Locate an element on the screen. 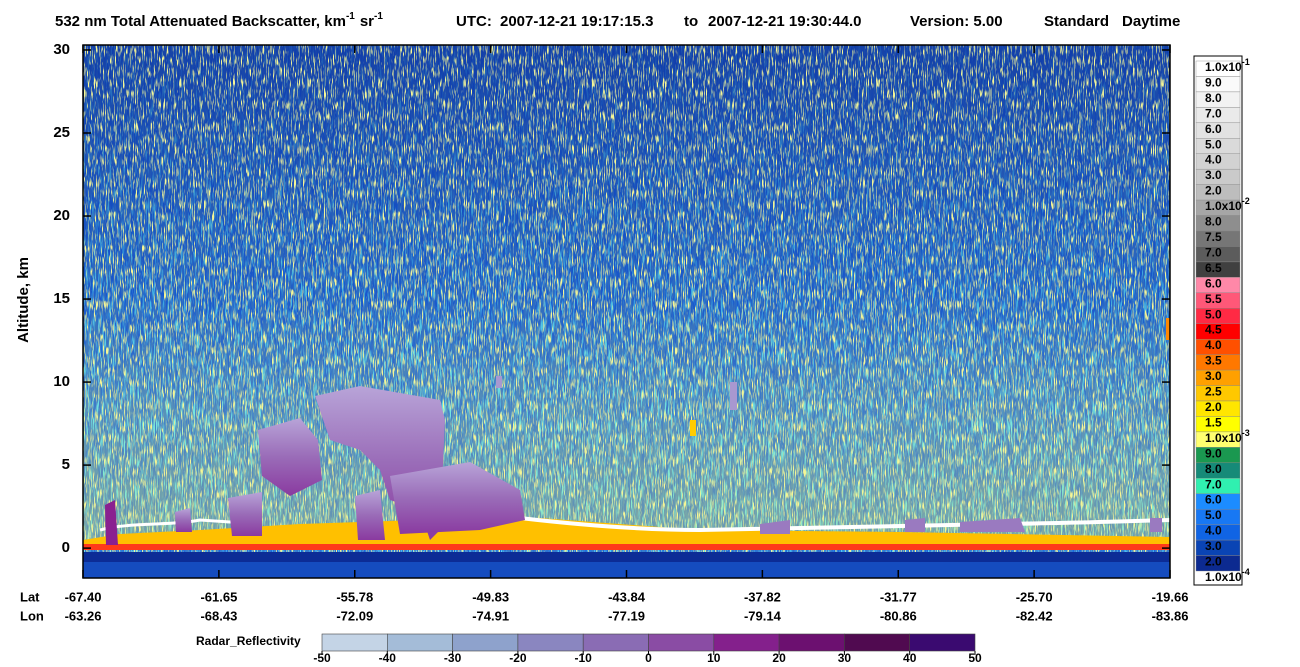 Image resolution: width=1300 pixels, height=667 pixels. x-row-label: Lon is located at coordinates (32, 615).